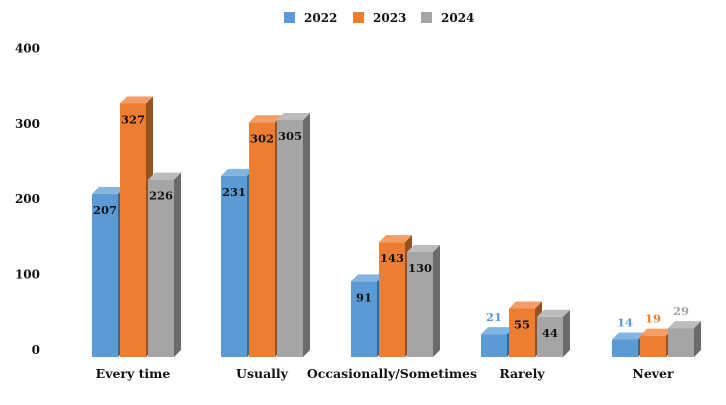  What do you see at coordinates (364, 297) in the screenshot?
I see `data-label: 91` at bounding box center [364, 297].